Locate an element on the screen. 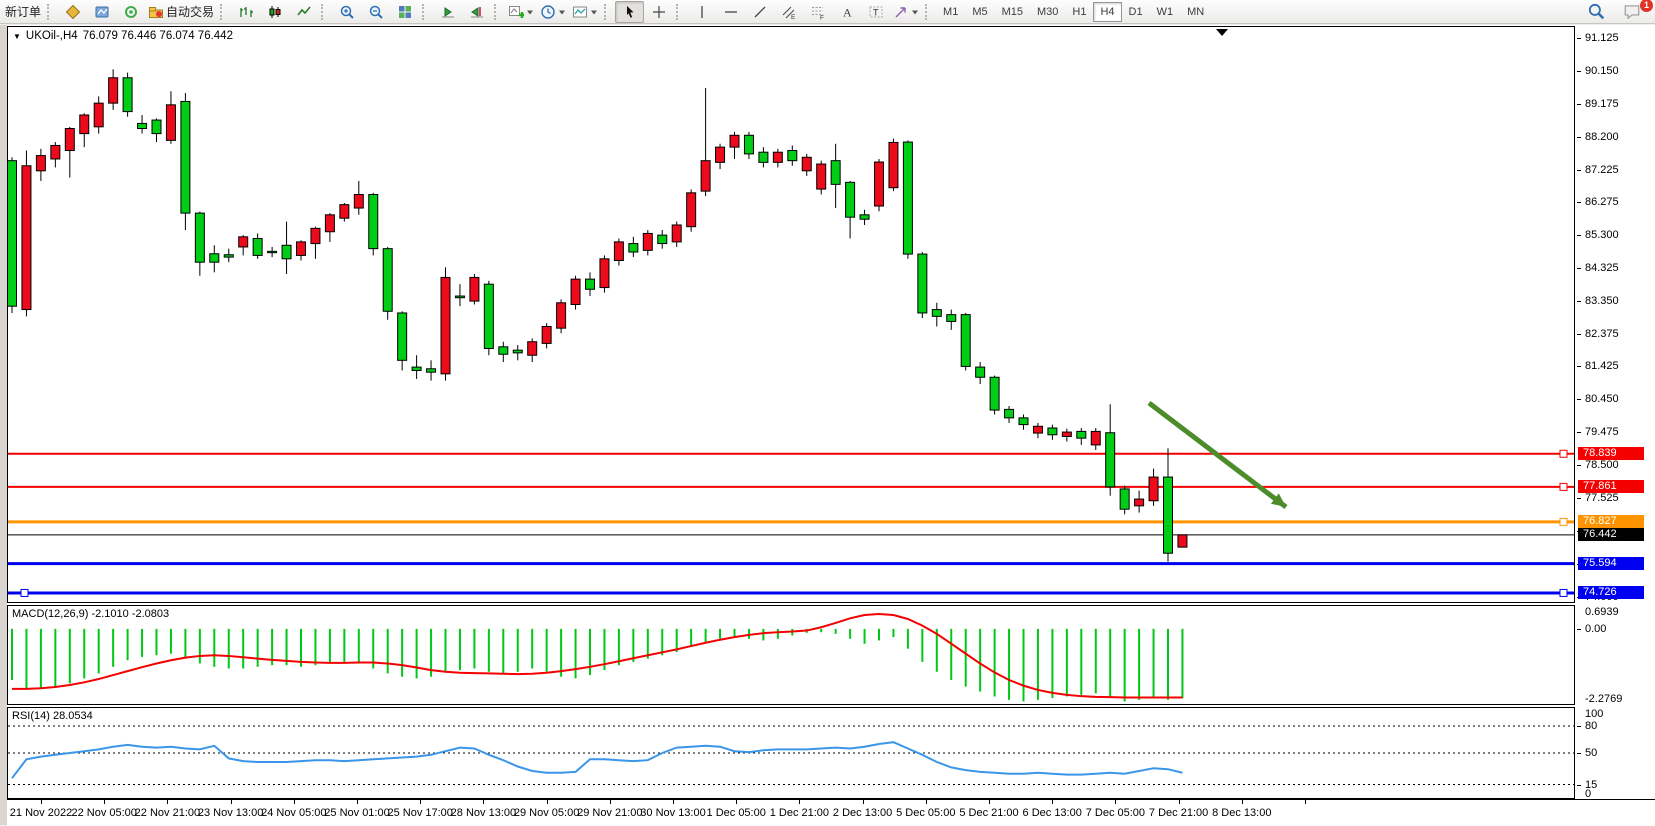 The image size is (1655, 826). profiles-button is located at coordinates (101, 12).